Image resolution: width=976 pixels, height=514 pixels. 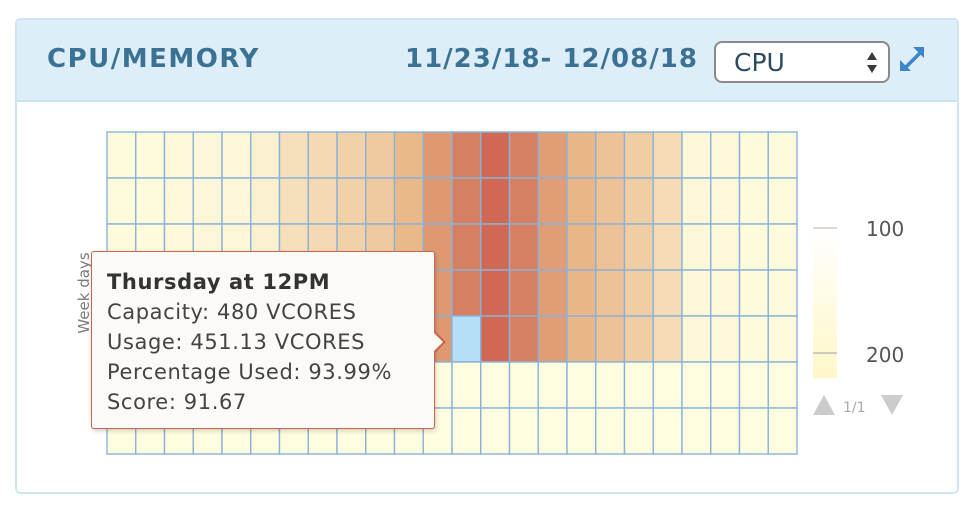 What do you see at coordinates (466, 339) in the screenshot?
I see `heatmap-cell-highlighted` at bounding box center [466, 339].